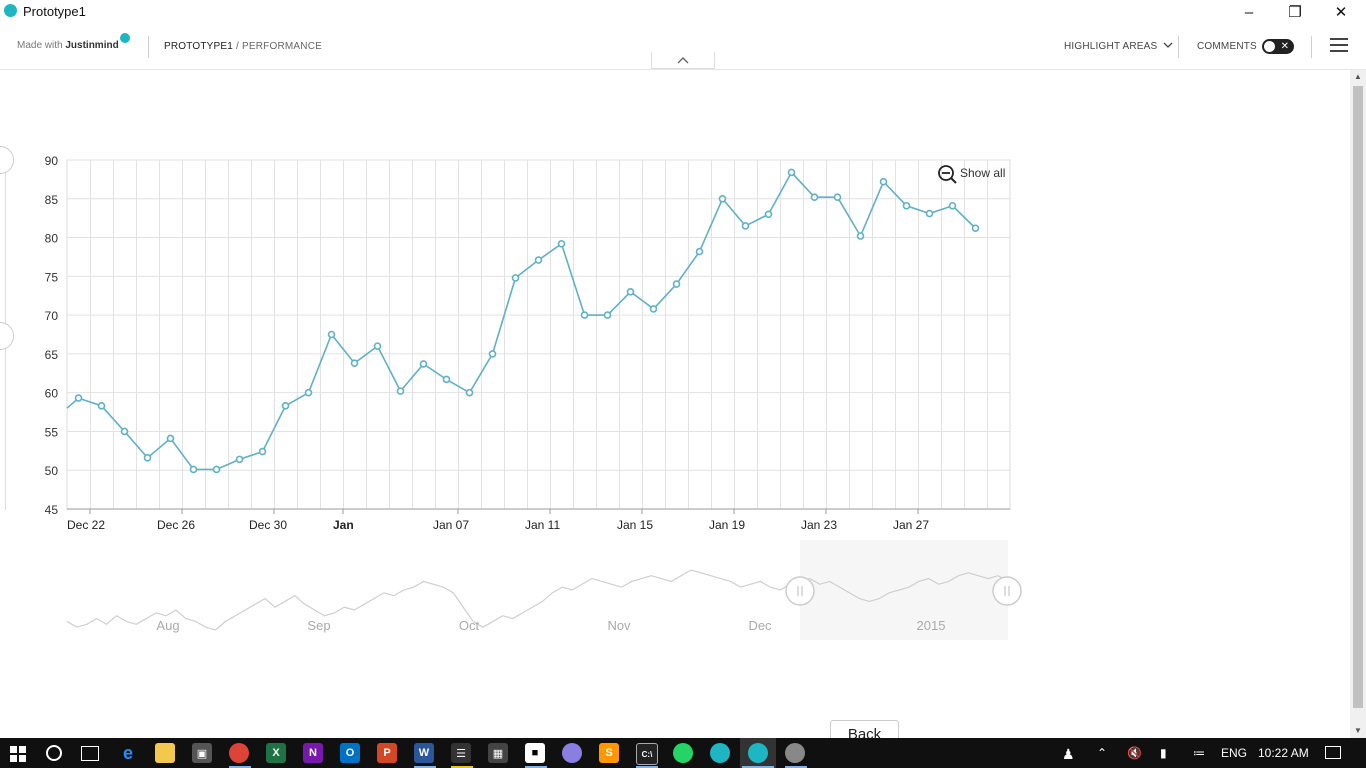 Image resolution: width=1366 pixels, height=768 pixels. What do you see at coordinates (931, 625) in the screenshot?
I see `navigator-label: 2015` at bounding box center [931, 625].